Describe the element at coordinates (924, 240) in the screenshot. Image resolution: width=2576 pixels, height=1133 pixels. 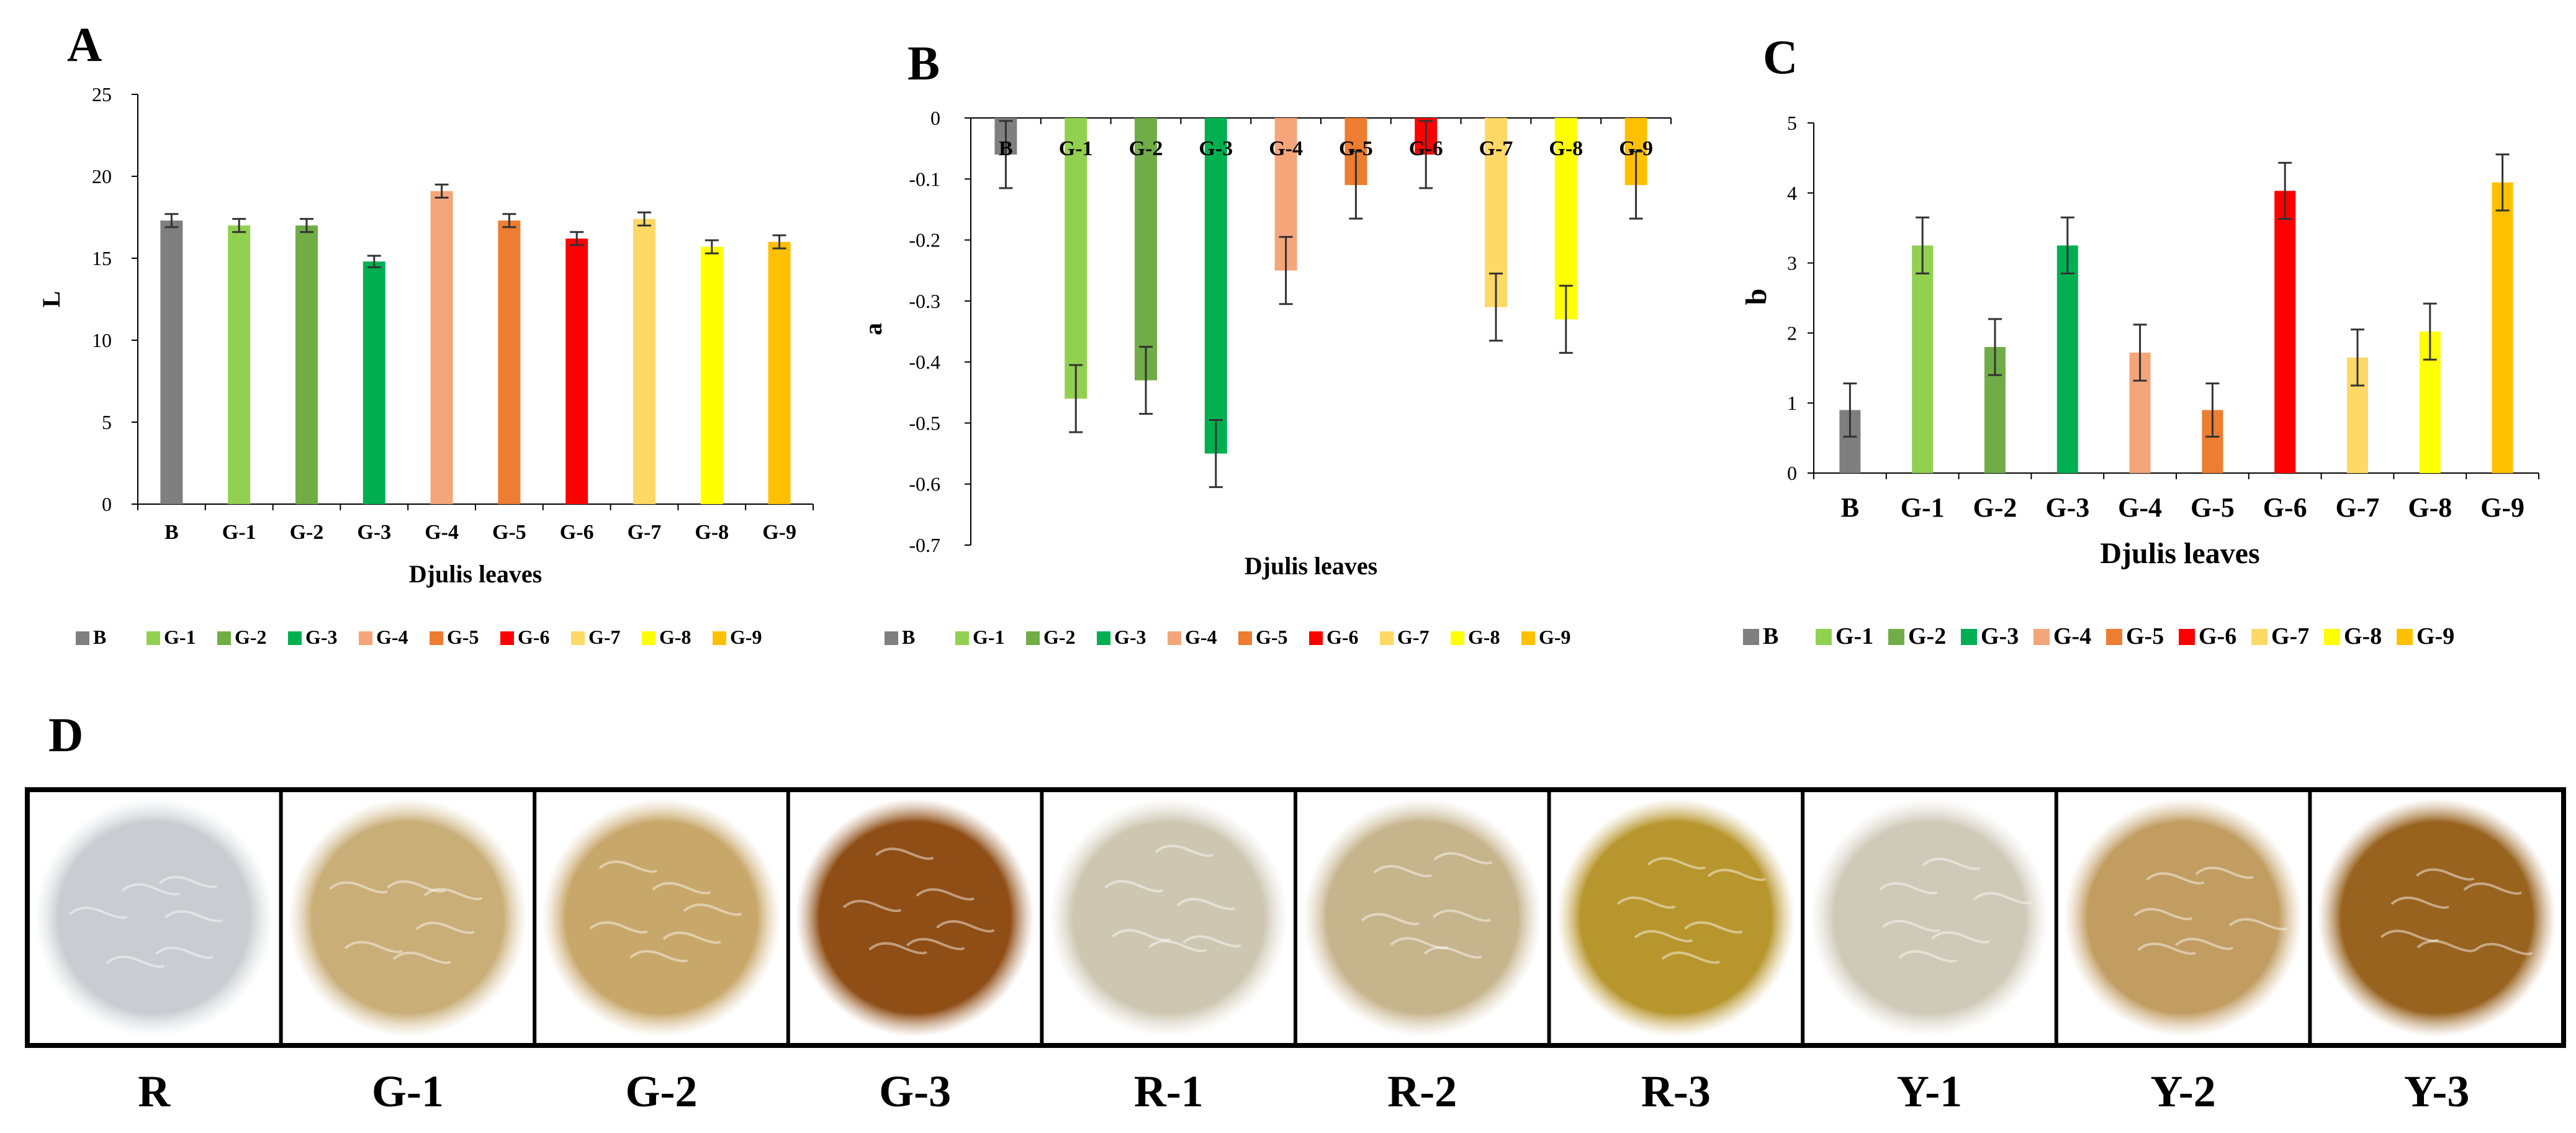
I see `chart-b-ytick-label: -0.2` at that location.